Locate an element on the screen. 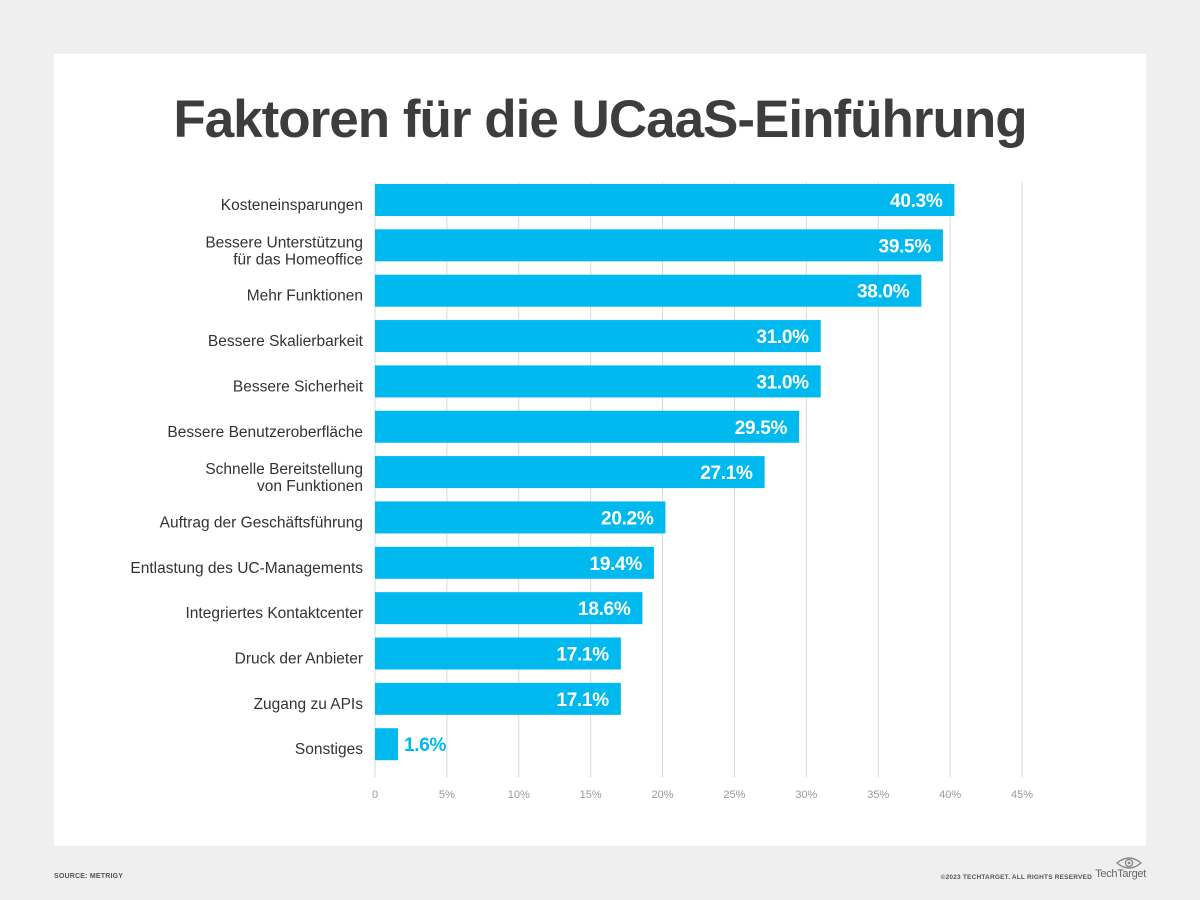 The image size is (1200, 900). x-tick-label: 40% is located at coordinates (950, 795).